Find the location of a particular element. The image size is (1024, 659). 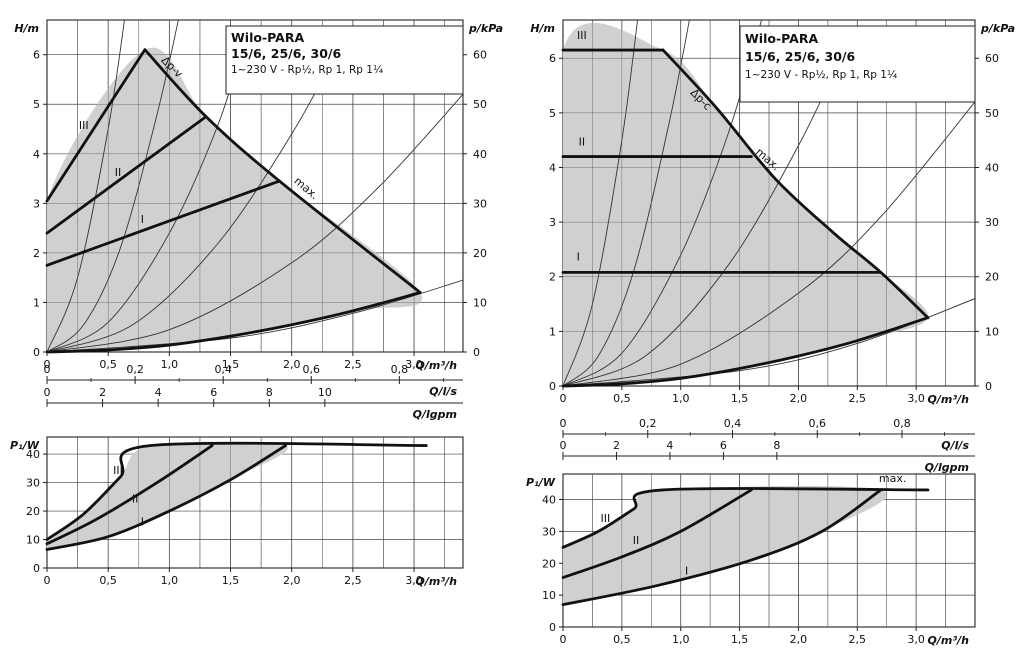

y-tick-label: 3 is located at coordinates (552, 222).